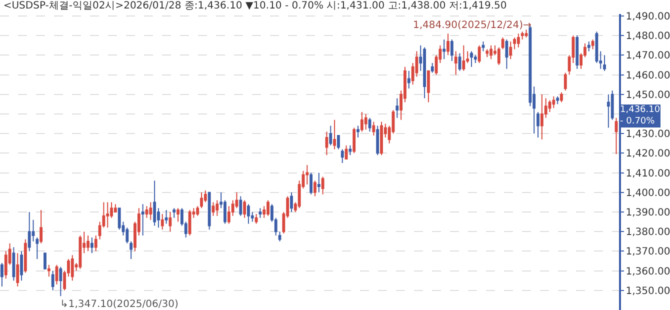 The width and height of the screenshot is (670, 310). What do you see at coordinates (648, 134) in the screenshot?
I see `y-tick-label: 1,430.00` at bounding box center [648, 134].